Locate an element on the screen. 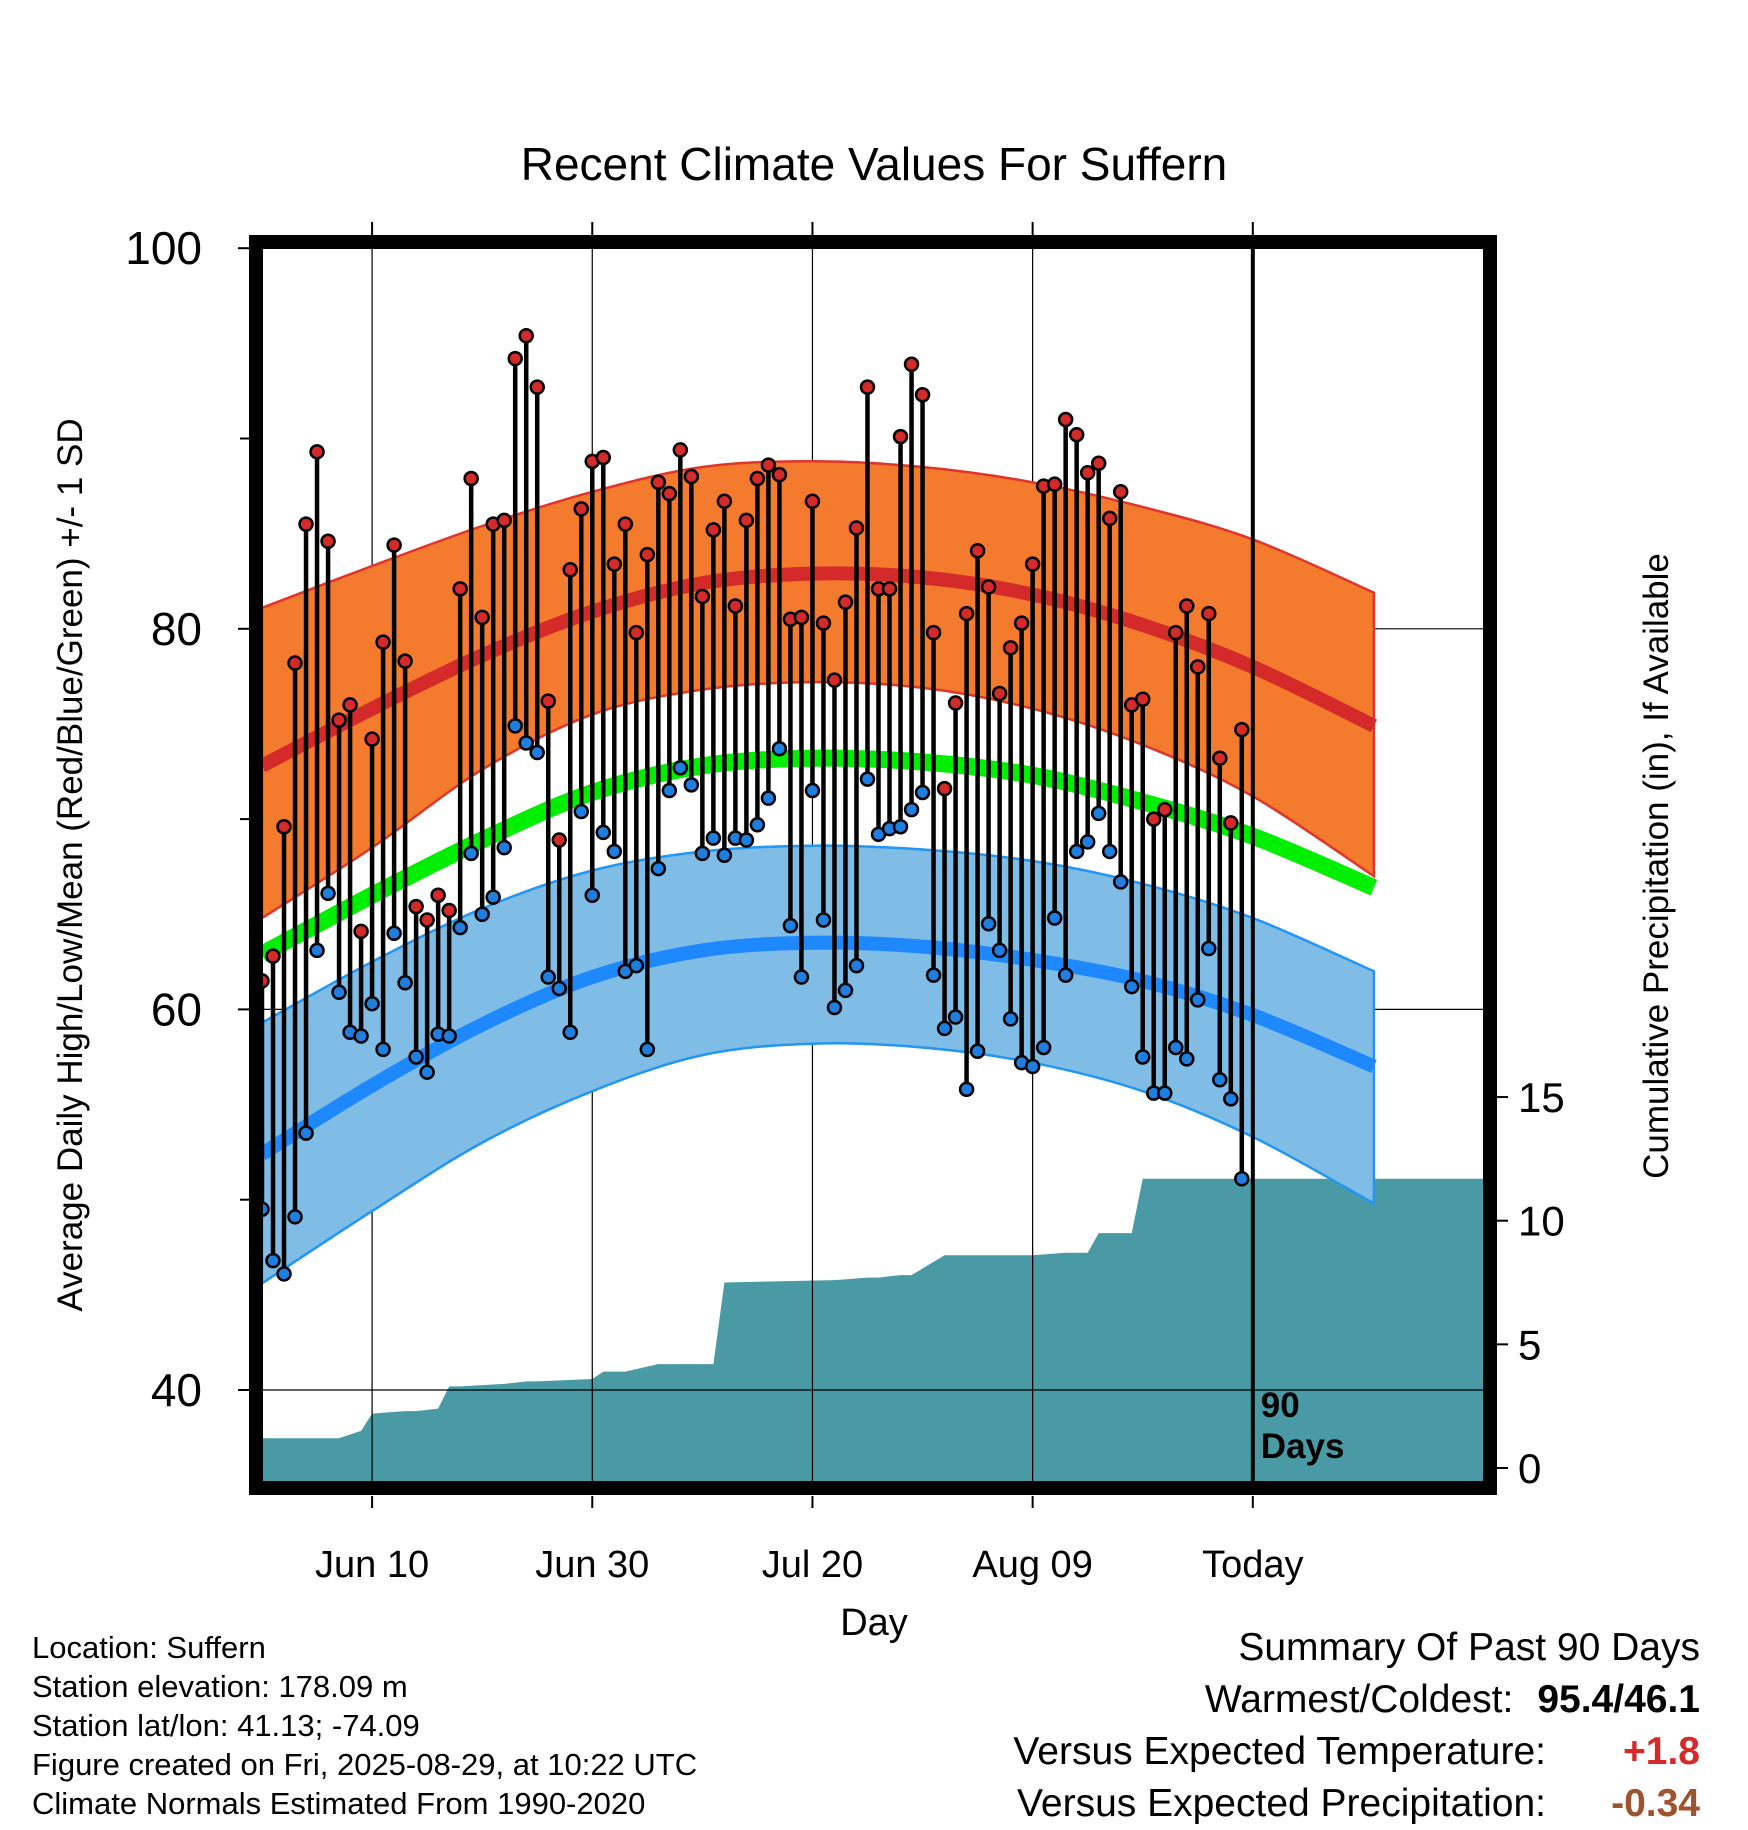  y-right-tick-label: 10 is located at coordinates (1541, 1221).